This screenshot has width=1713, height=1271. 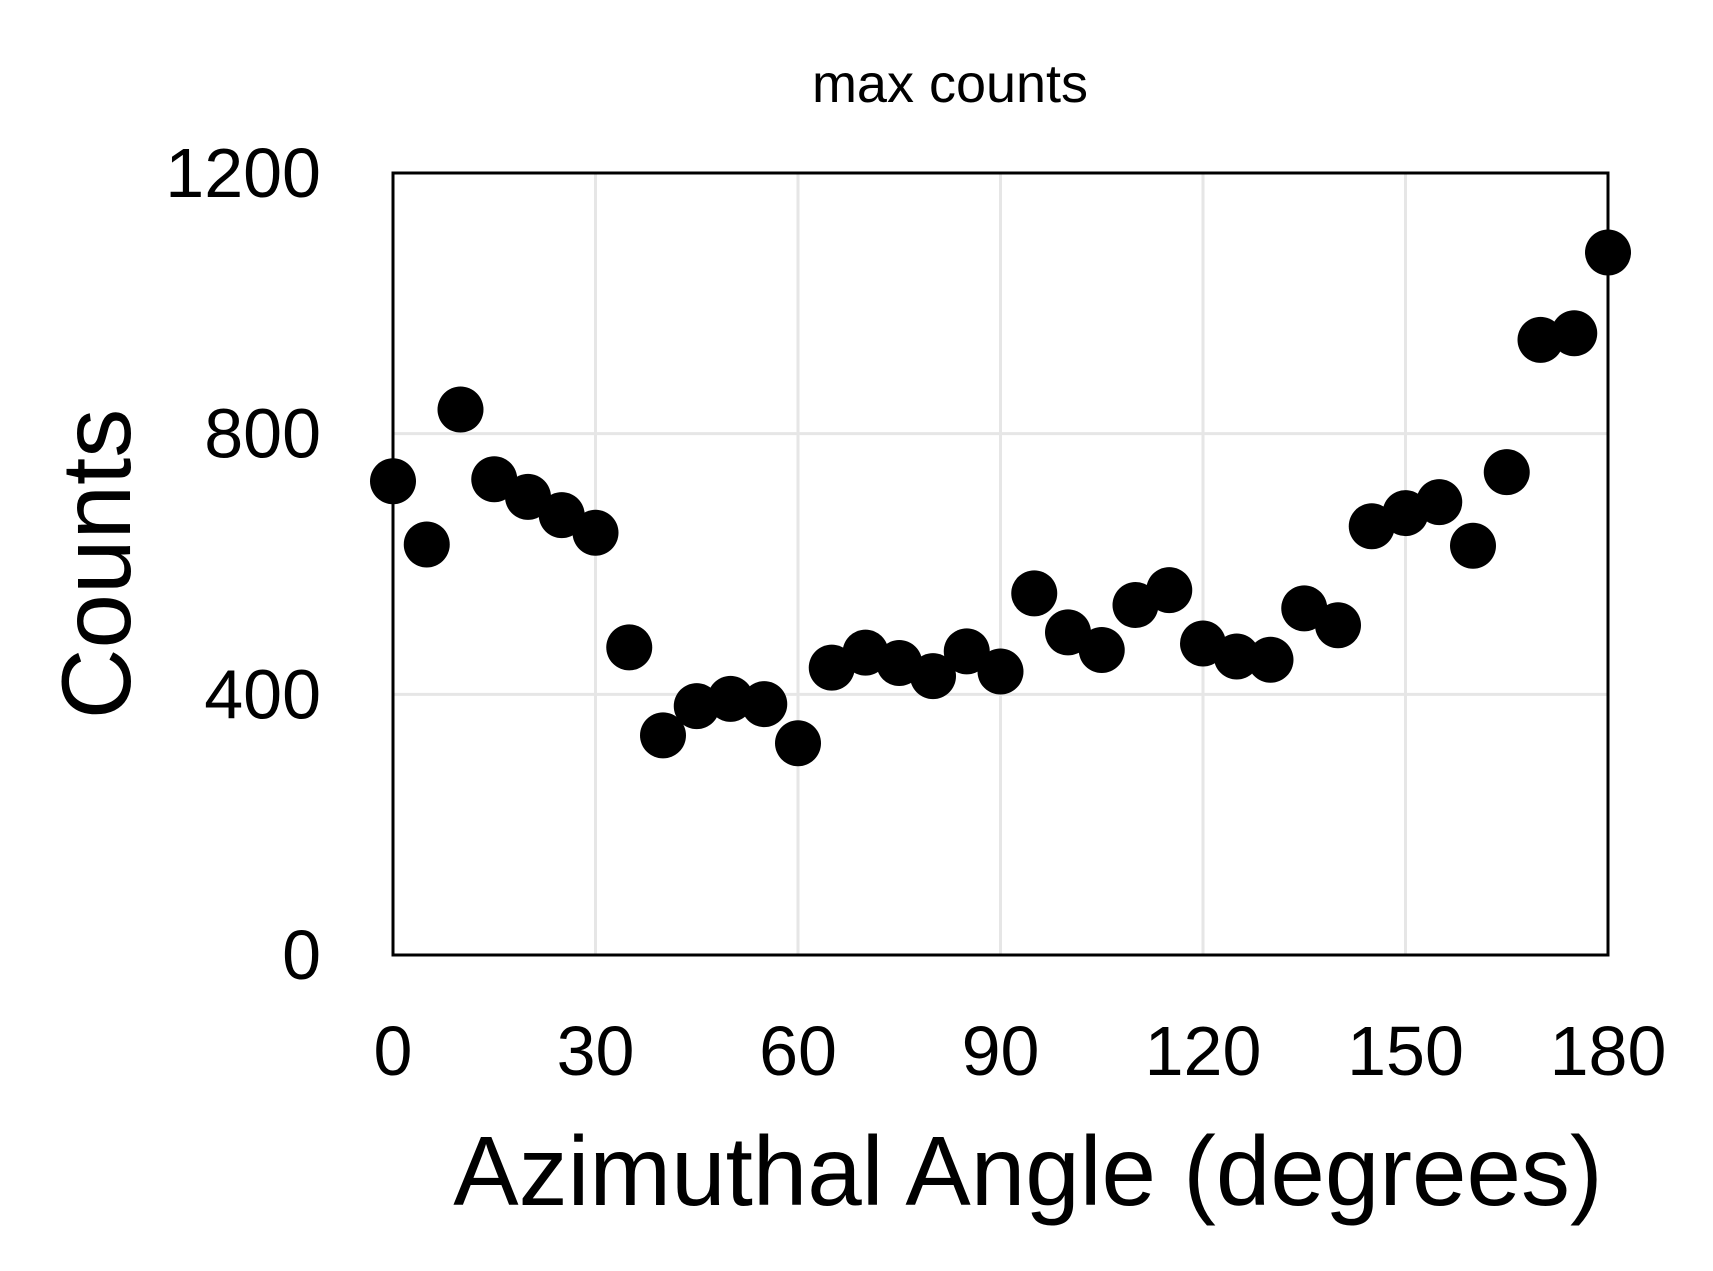 I want to click on x-tick-label: 120, so click(x=1203, y=1051).